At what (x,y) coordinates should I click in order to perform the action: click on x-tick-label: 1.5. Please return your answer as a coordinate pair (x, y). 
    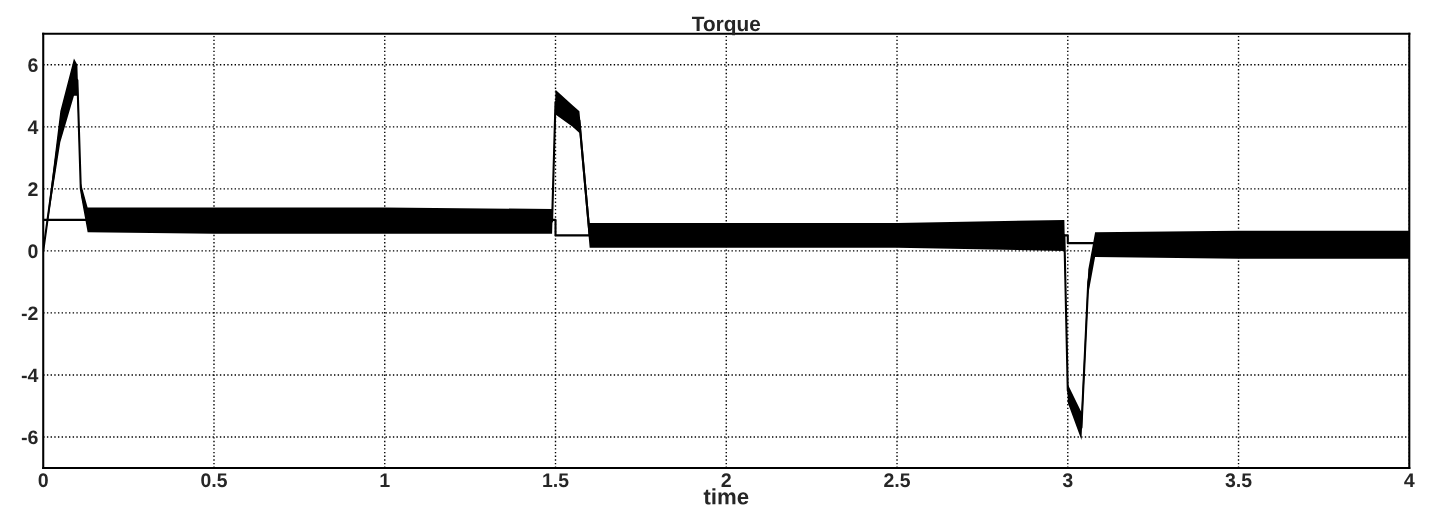
    Looking at the image, I should click on (556, 480).